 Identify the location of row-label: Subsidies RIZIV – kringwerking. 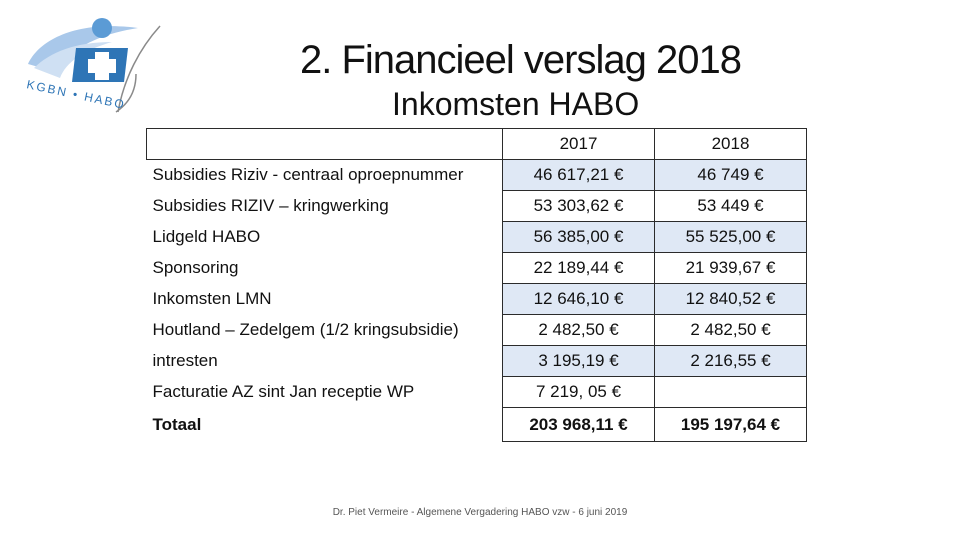
(270, 205).